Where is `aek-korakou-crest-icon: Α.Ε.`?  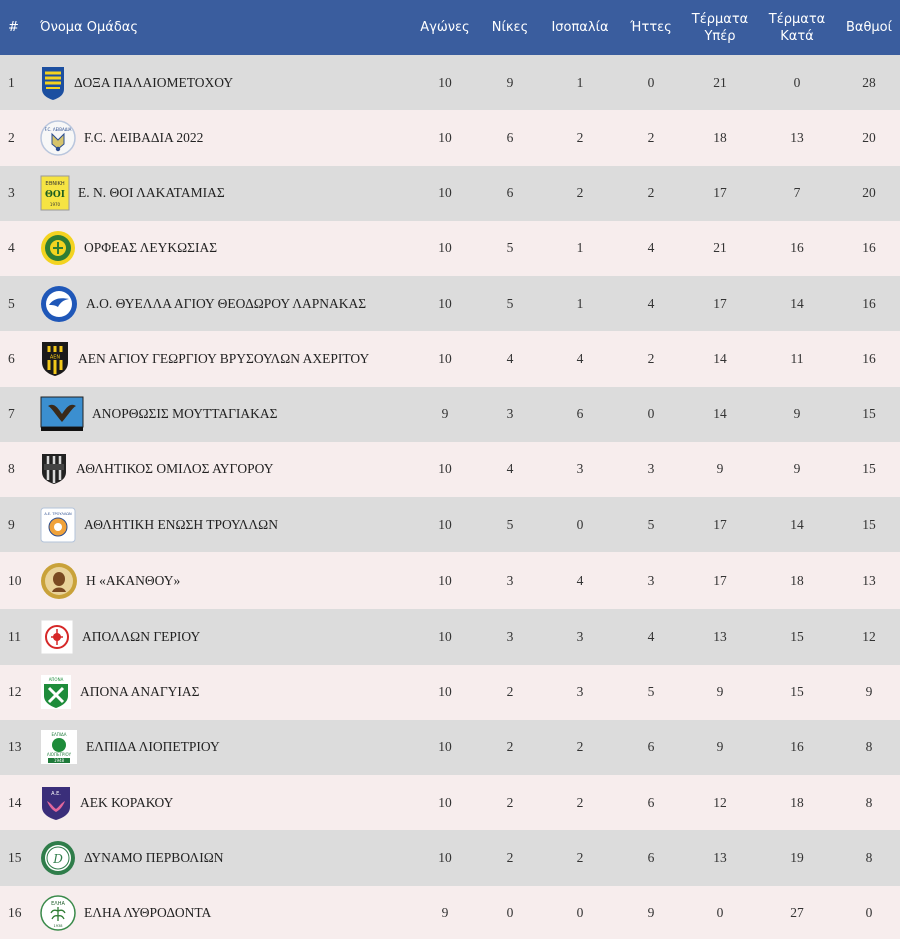 aek-korakou-crest-icon: Α.Ε. is located at coordinates (56, 803).